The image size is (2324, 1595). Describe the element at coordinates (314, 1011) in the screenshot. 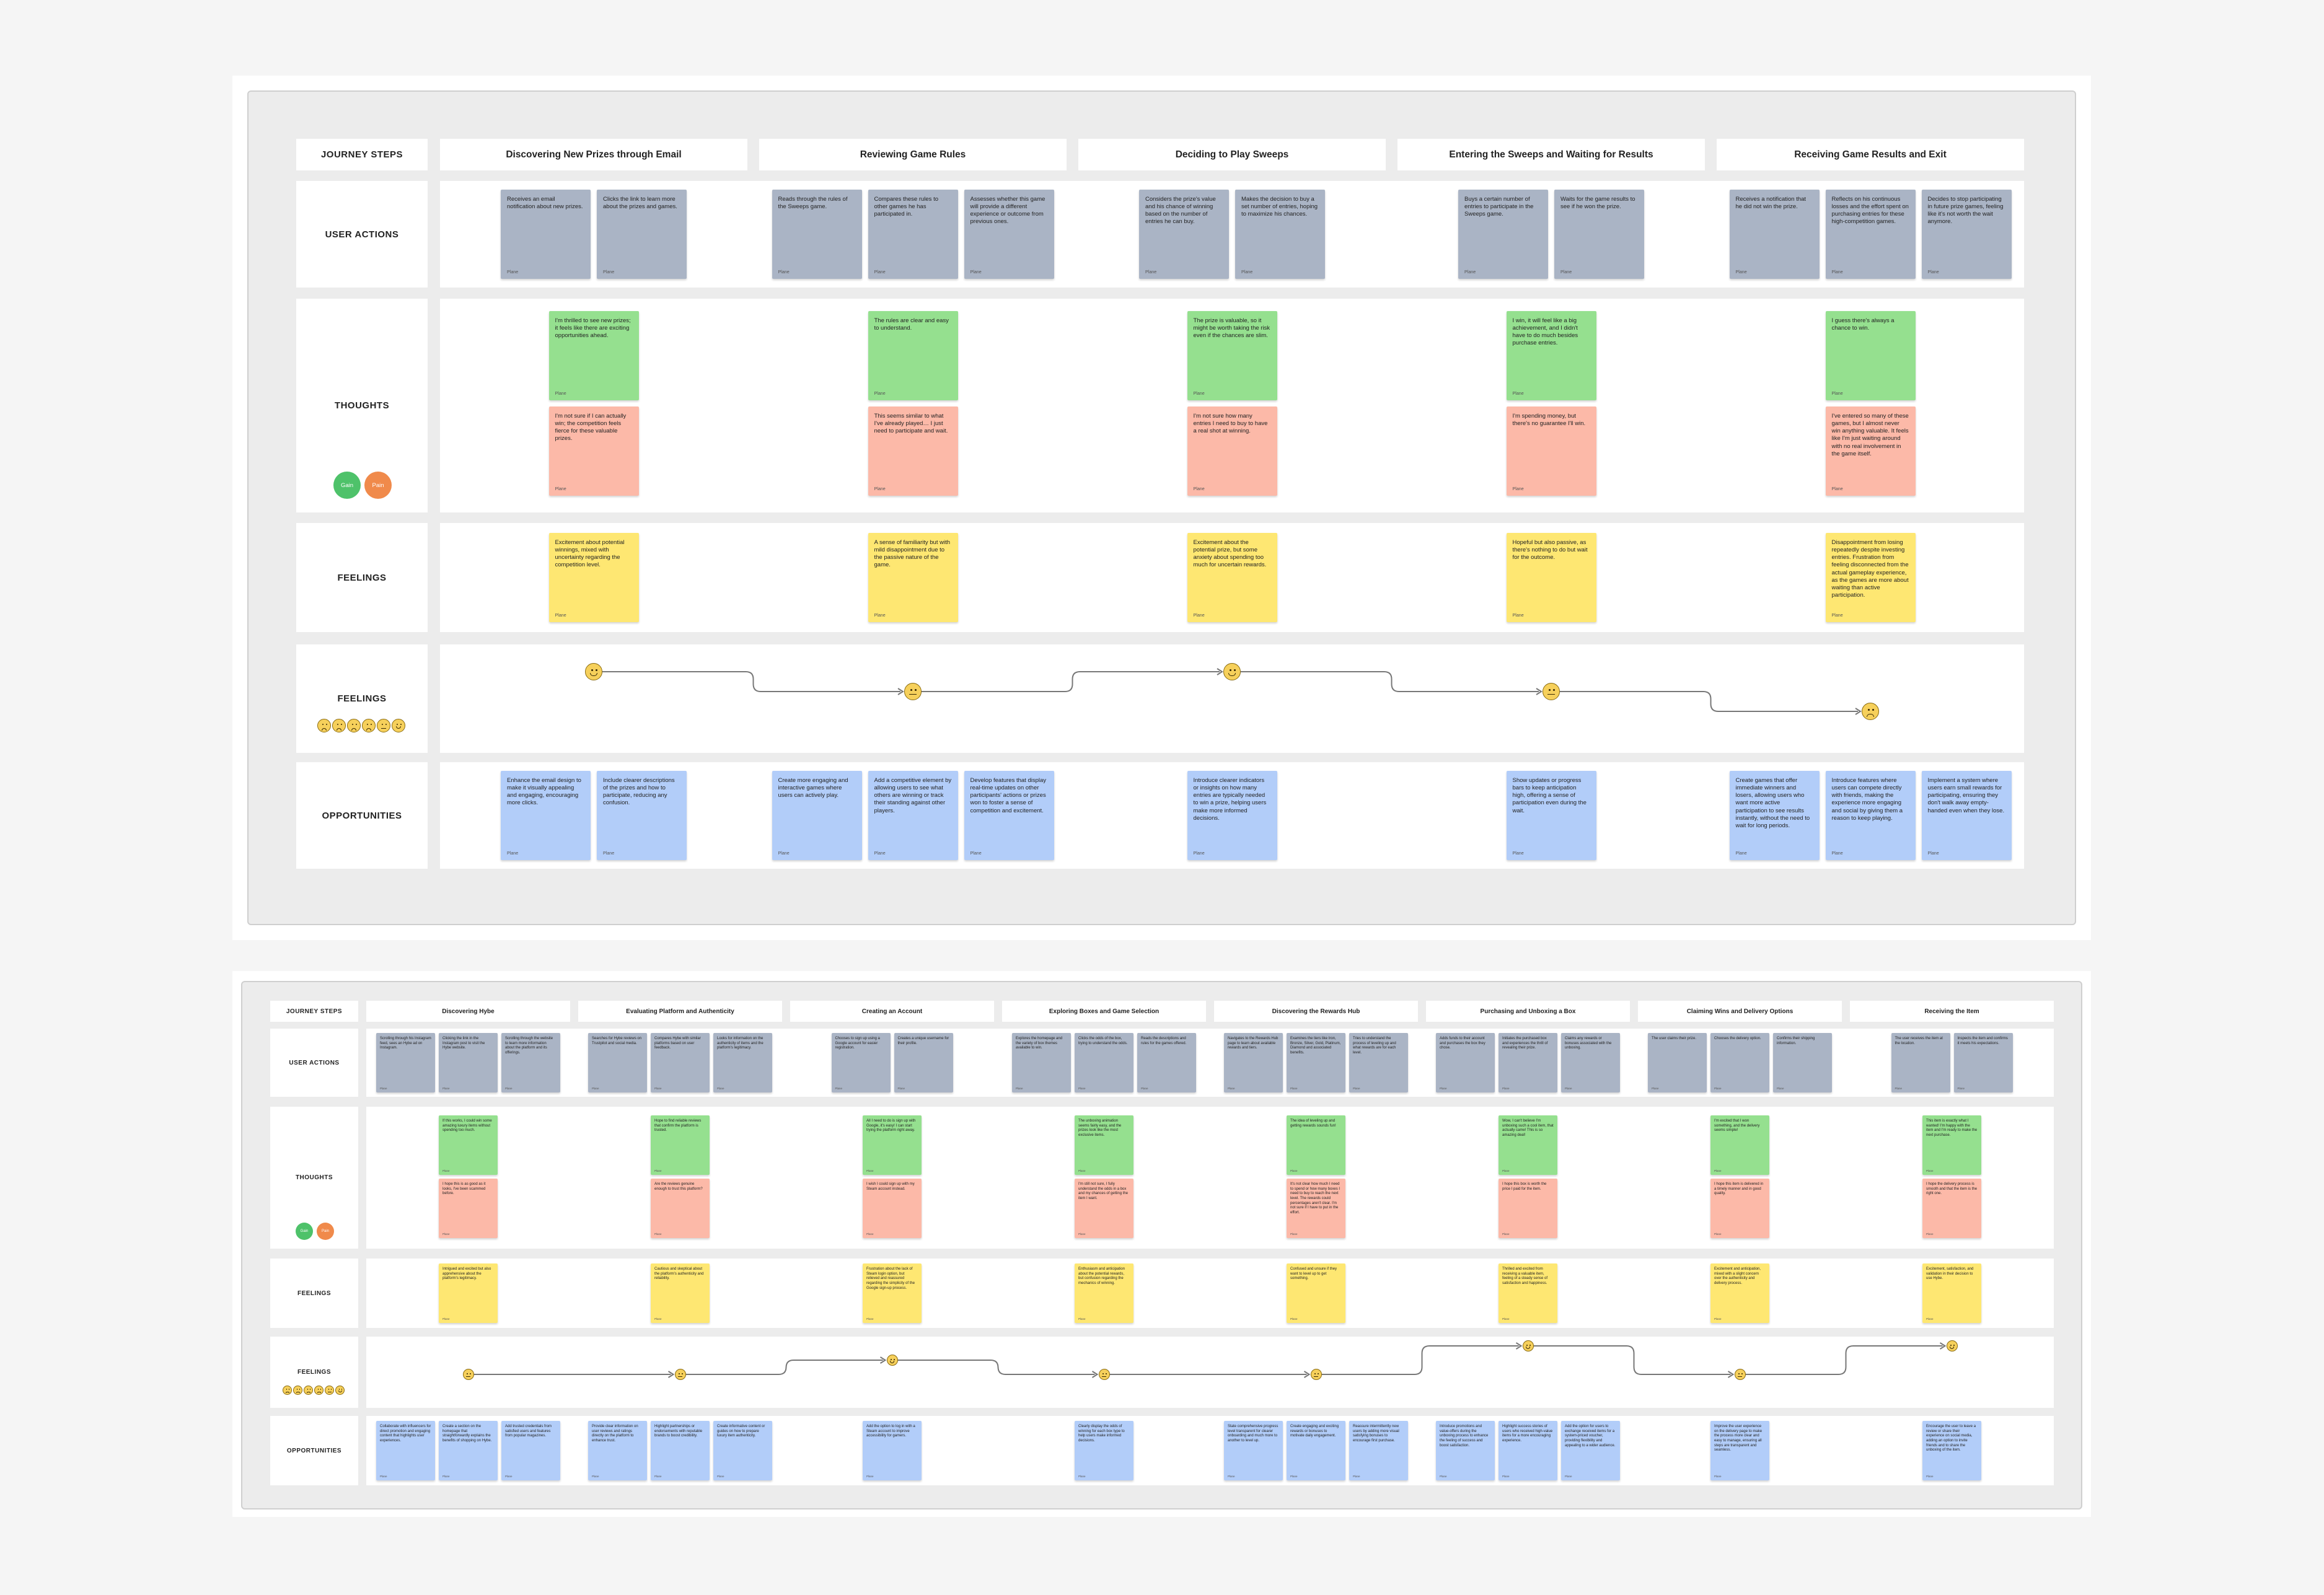

I see `row-label-journey: JOURNEY STEPS` at that location.